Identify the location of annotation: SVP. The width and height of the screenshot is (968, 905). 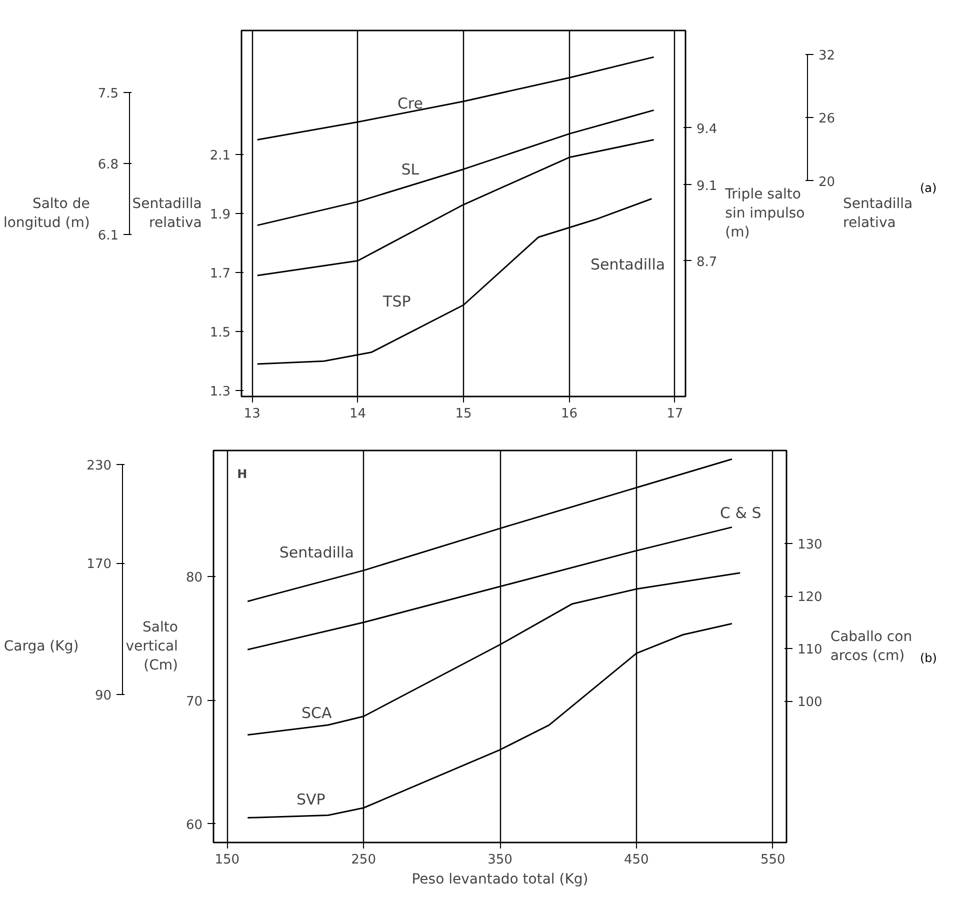
(311, 799).